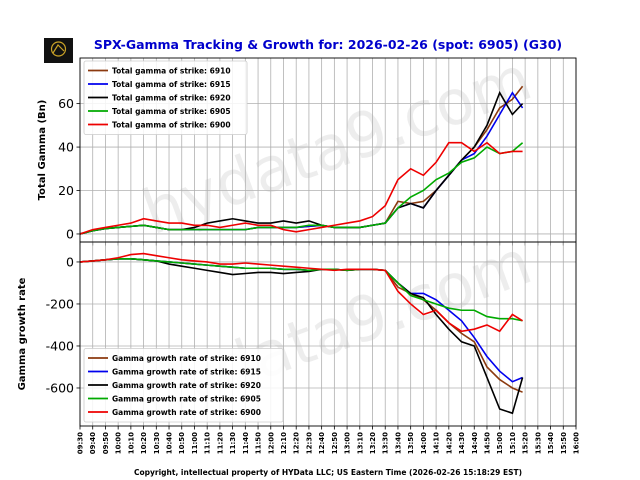 This screenshot has height=480, width=640. I want to click on x-tick-label: 15:50, so click(564, 443).